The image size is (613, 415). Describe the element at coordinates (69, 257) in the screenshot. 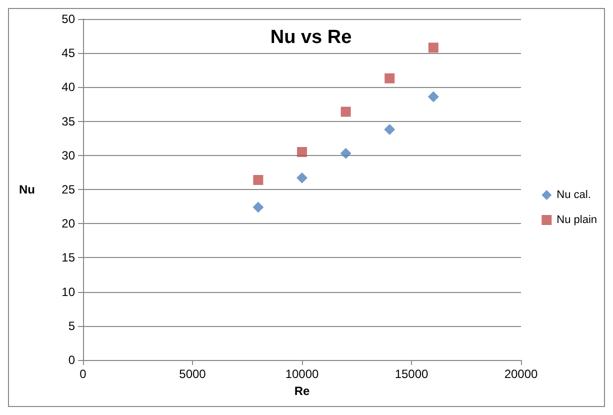

I see `y-tick-label: 15` at that location.